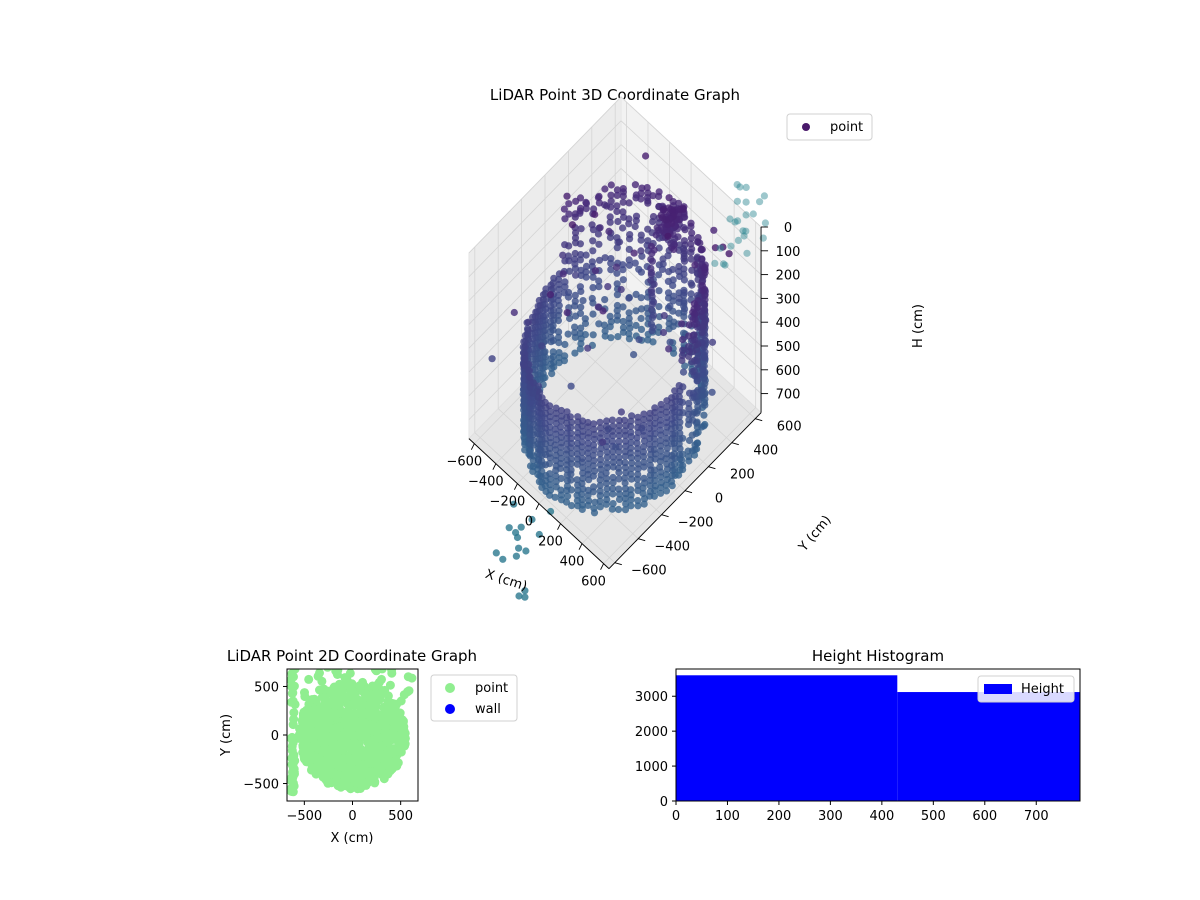 The image size is (1200, 900). What do you see at coordinates (275, 736) in the screenshot?
I see `tick-label-2d-y: 0` at bounding box center [275, 736].